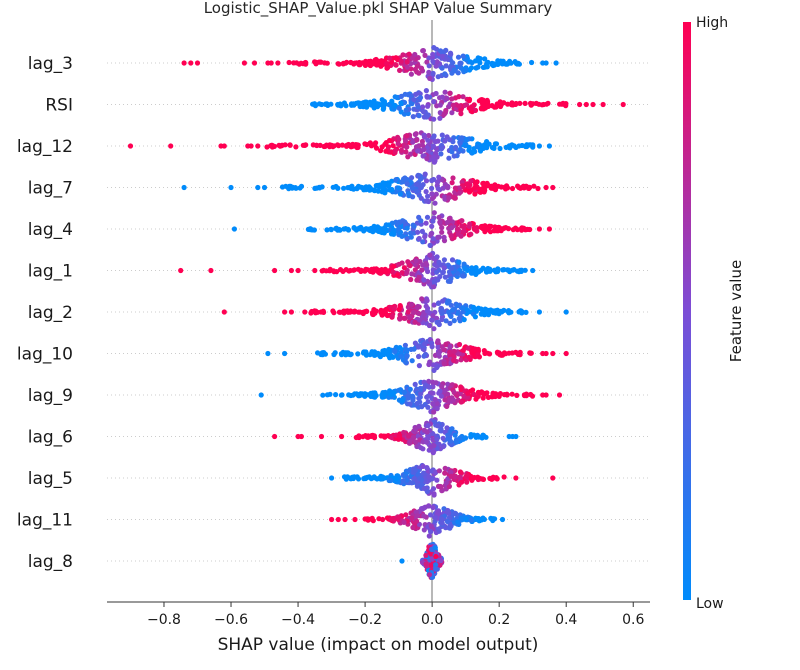 The width and height of the screenshot is (800, 670). I want to click on colorbar, so click(687, 311).